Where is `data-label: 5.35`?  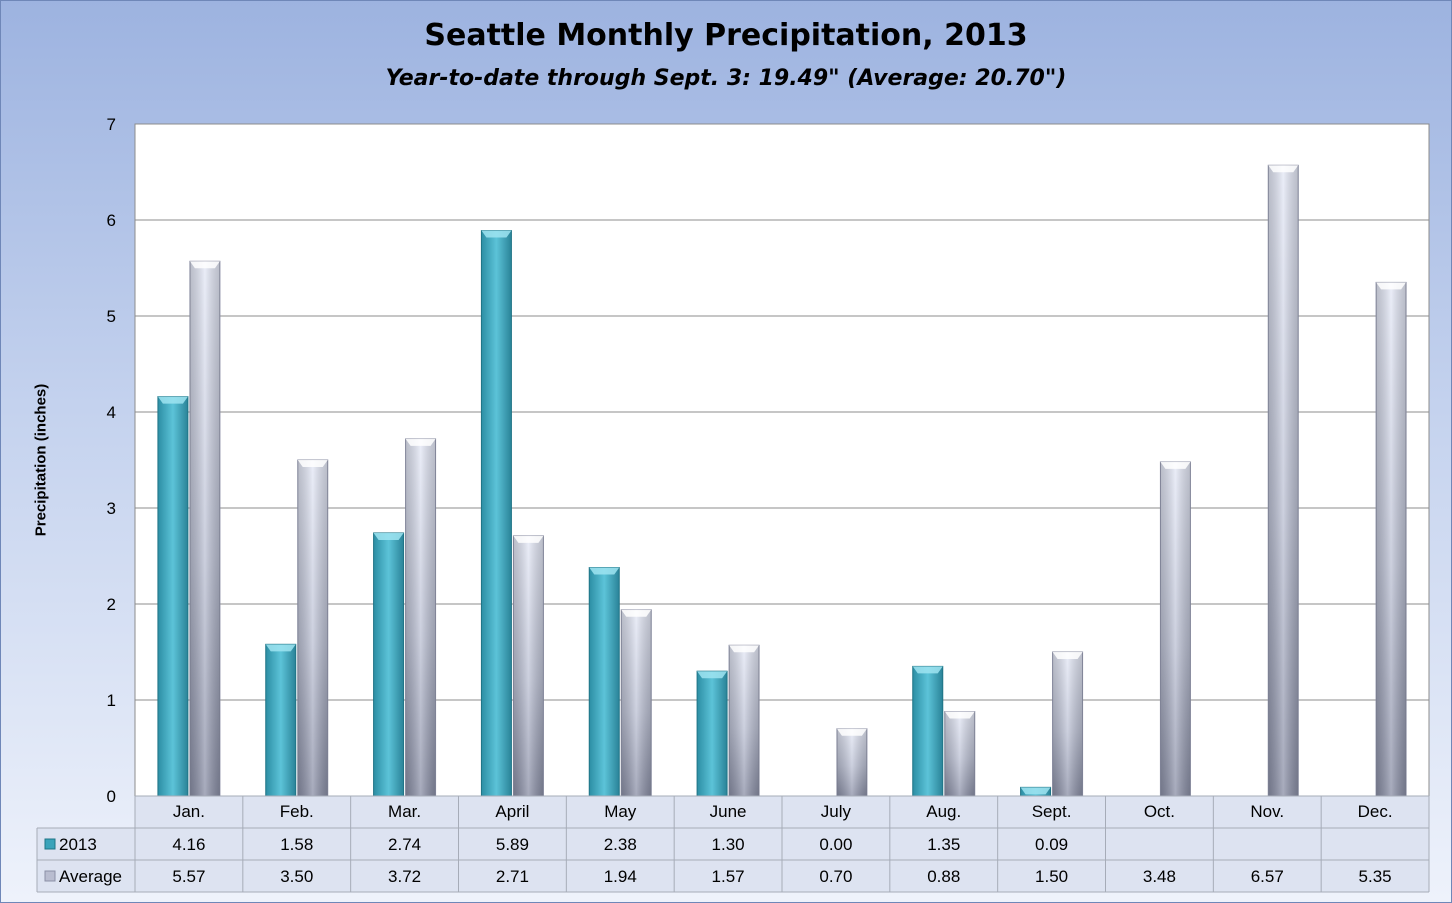
data-label: 5.35 is located at coordinates (1375, 876).